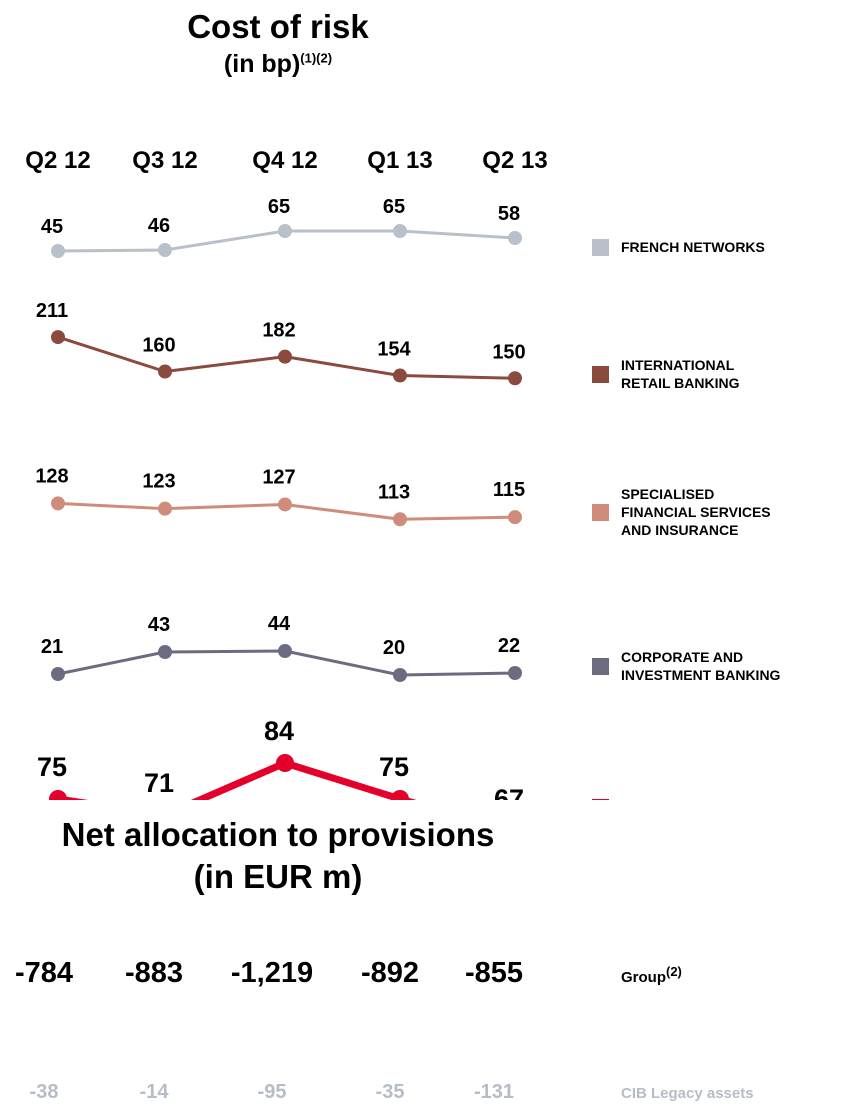 The image size is (843, 1112). I want to click on category-label: Q2 12, so click(57, 160).